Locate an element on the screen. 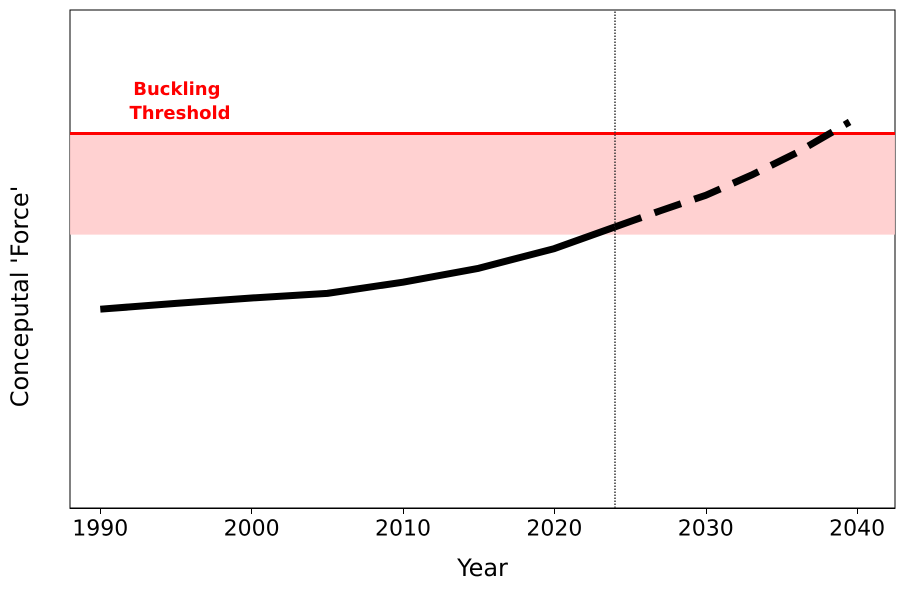 This screenshot has width=907, height=593. x-tick-label: 2030 is located at coordinates (706, 529).